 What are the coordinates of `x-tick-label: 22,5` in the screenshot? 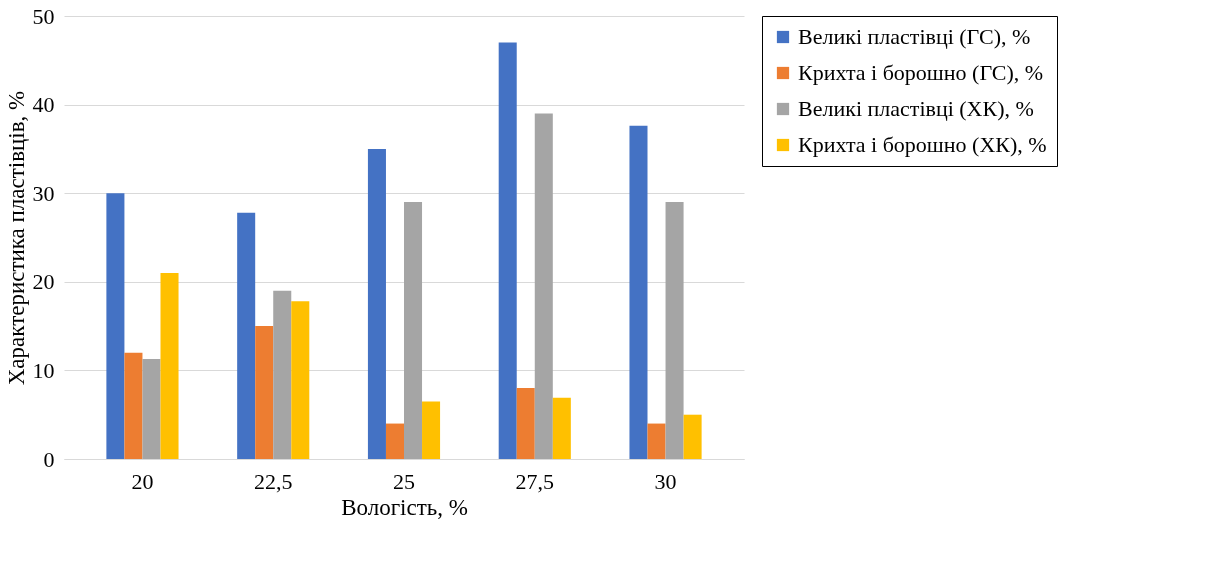 It's located at (273, 481).